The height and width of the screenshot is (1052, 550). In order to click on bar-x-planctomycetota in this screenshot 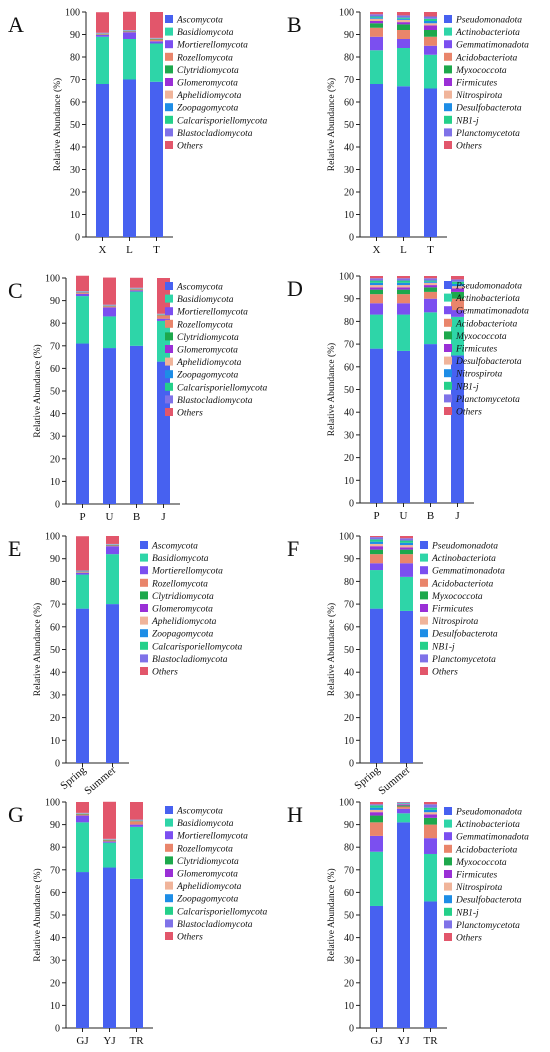, I will do `click(376, 15)`.